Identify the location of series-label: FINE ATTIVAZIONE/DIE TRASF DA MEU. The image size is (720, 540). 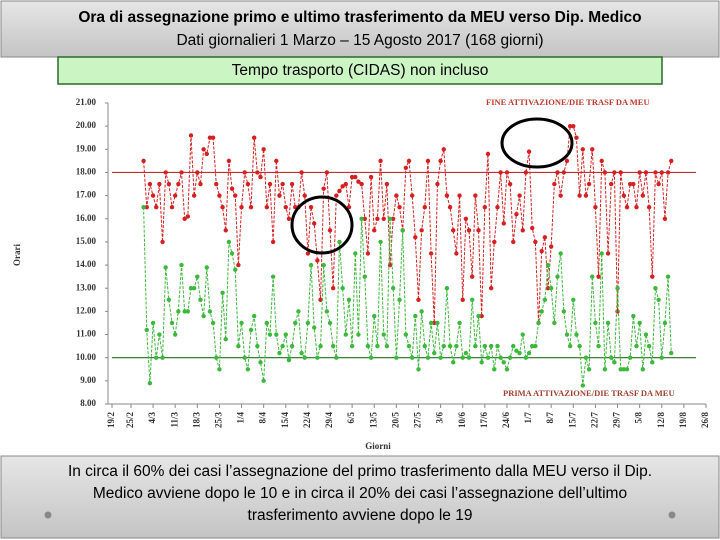
(568, 102).